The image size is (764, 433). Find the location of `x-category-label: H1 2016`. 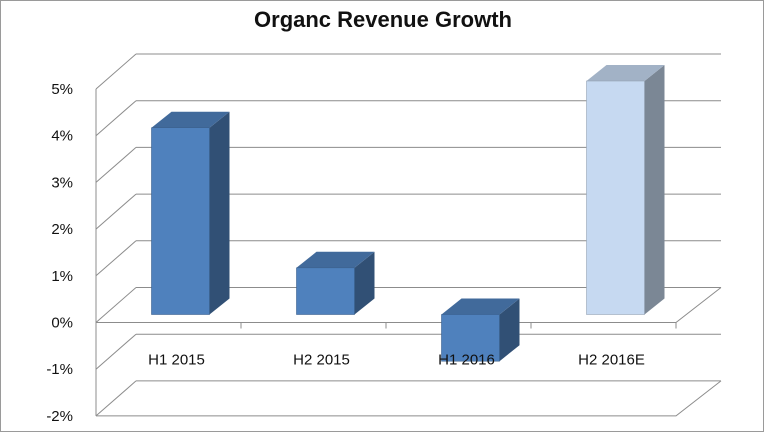

x-category-label: H1 2016 is located at coordinates (466, 360).